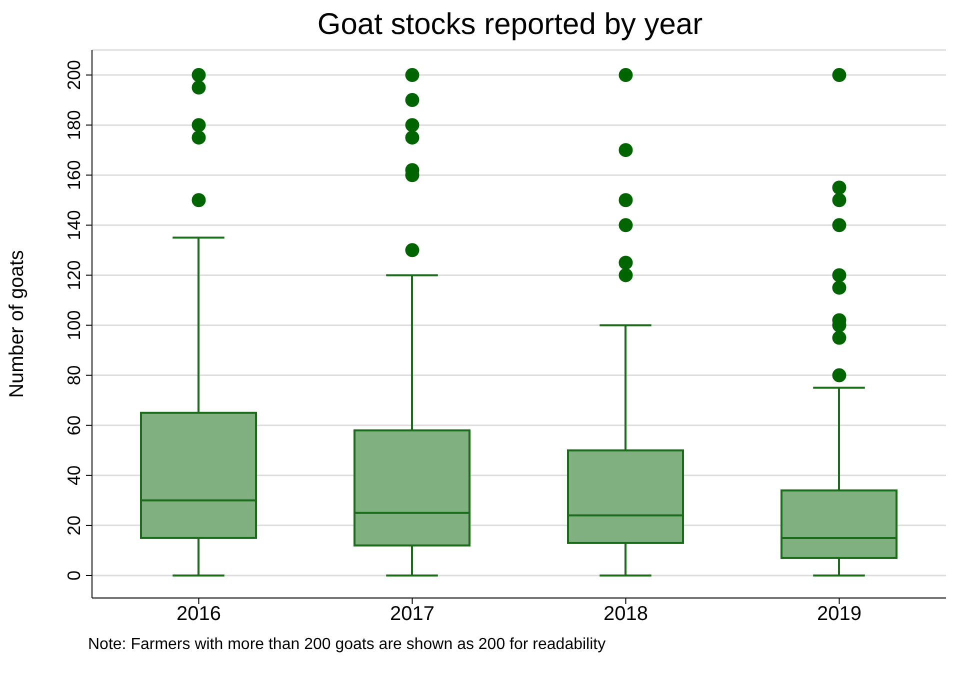  I want to click on y-tick-label: 60, so click(74, 425).